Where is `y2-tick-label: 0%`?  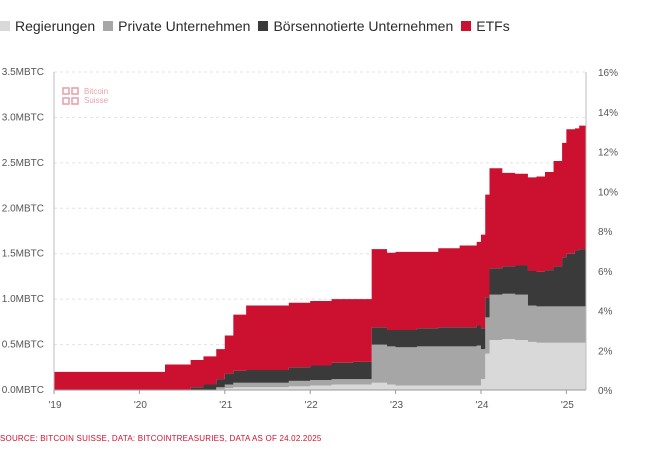
y2-tick-label: 0% is located at coordinates (605, 391).